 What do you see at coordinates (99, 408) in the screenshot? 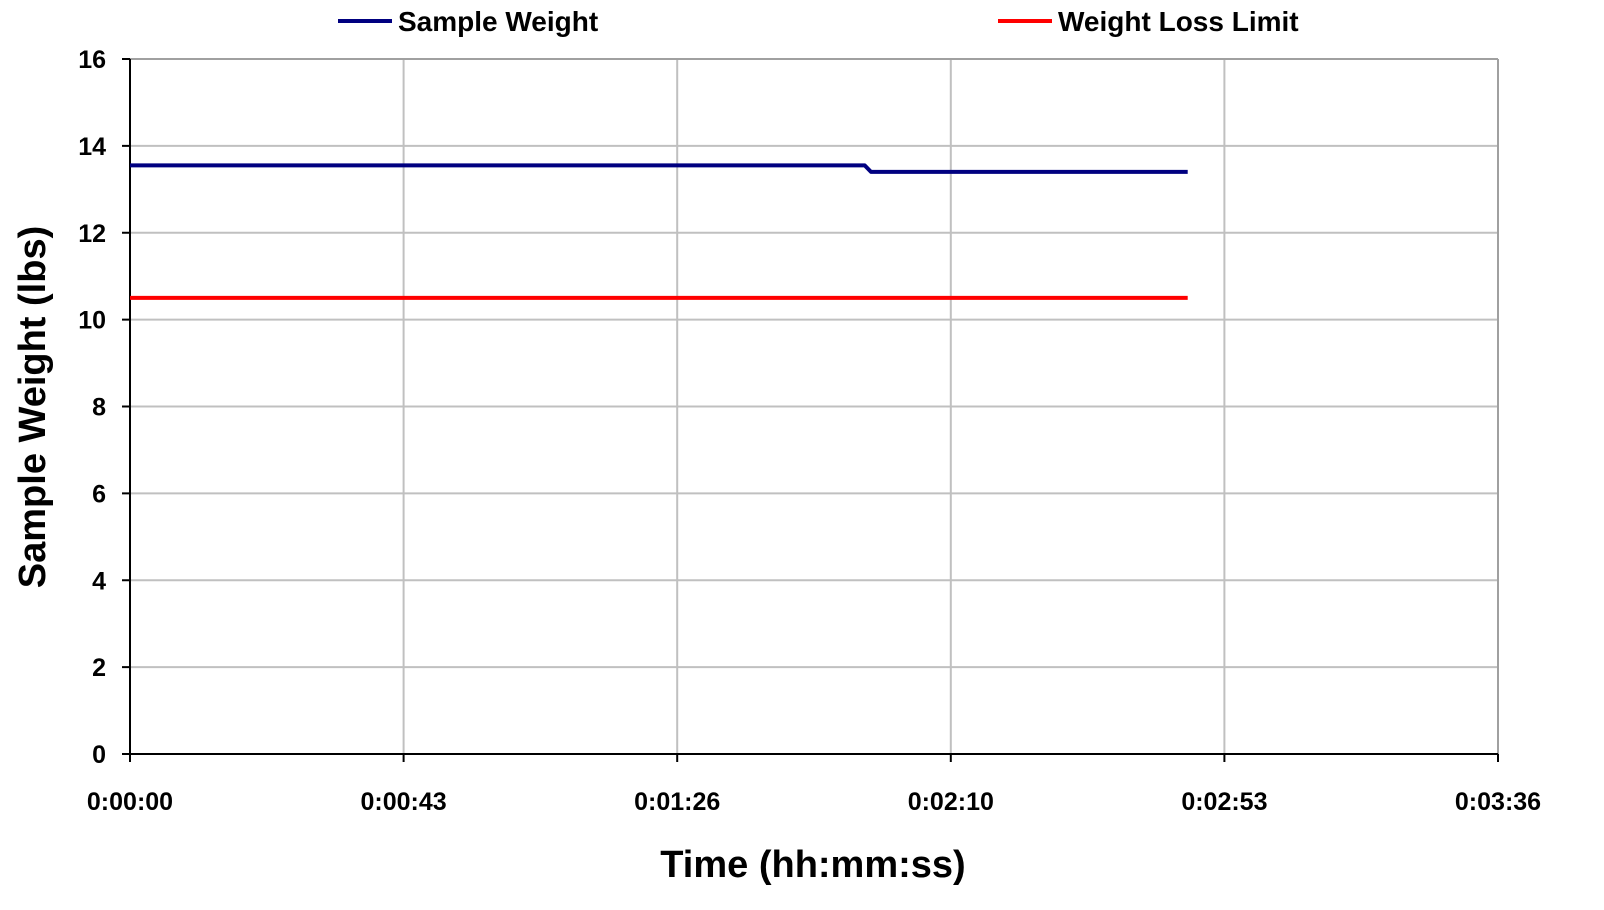
I see `y-tick-label: 8` at bounding box center [99, 408].